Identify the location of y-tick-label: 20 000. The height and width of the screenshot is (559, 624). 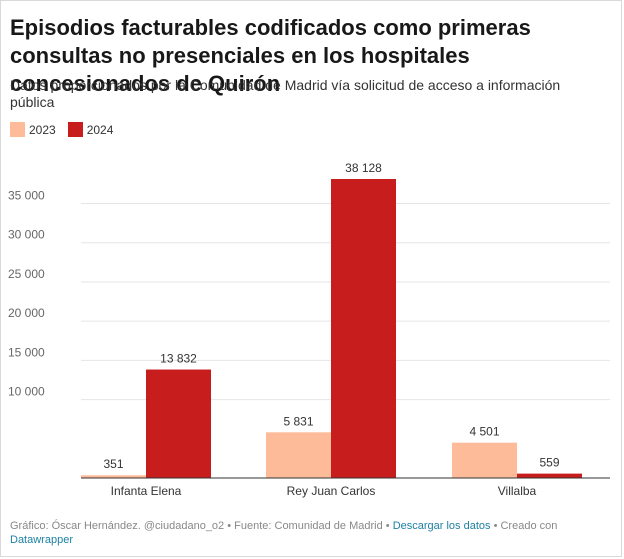
(26, 313).